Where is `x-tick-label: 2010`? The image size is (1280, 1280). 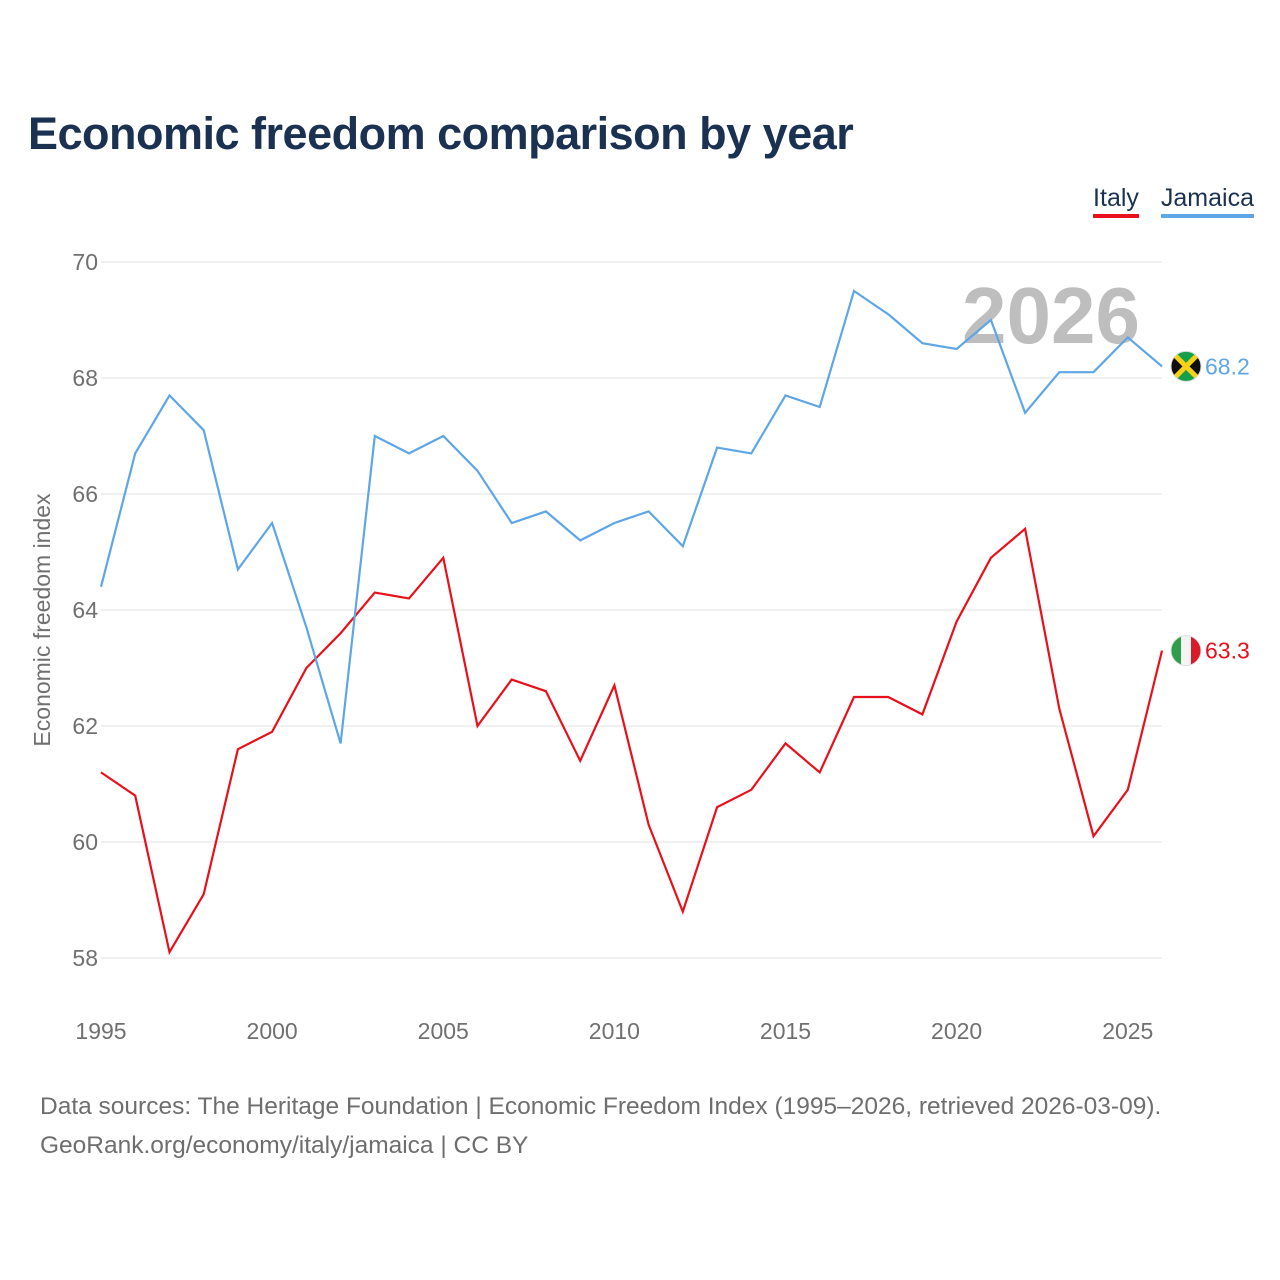
x-tick-label: 2010 is located at coordinates (614, 1031).